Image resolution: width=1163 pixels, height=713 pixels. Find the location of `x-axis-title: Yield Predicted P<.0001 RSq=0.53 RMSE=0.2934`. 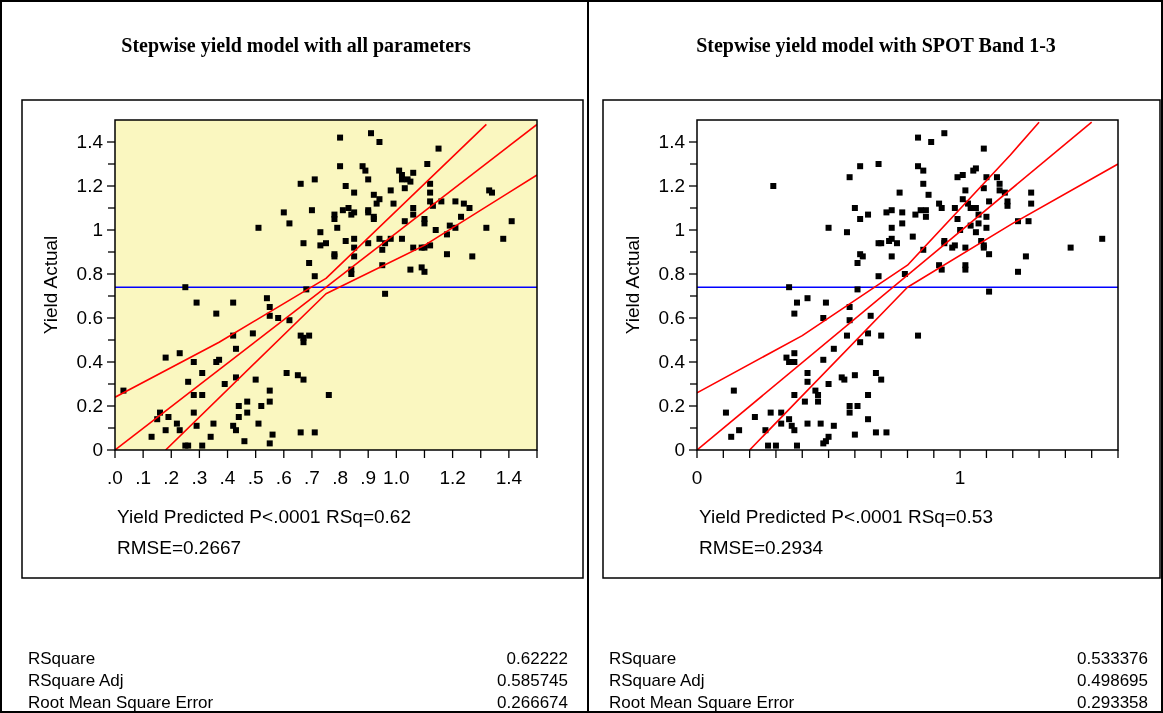

x-axis-title: Yield Predicted P<.0001 RSq=0.53 RMSE=0.2934 is located at coordinates (846, 532).